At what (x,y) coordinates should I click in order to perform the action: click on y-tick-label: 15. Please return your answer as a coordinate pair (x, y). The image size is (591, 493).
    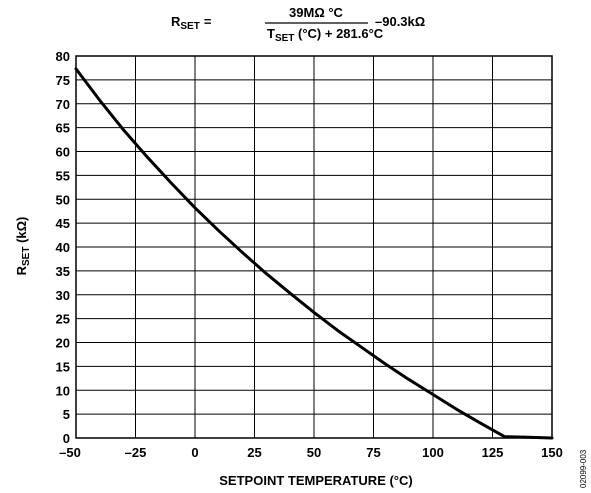
    Looking at the image, I should click on (63, 366).